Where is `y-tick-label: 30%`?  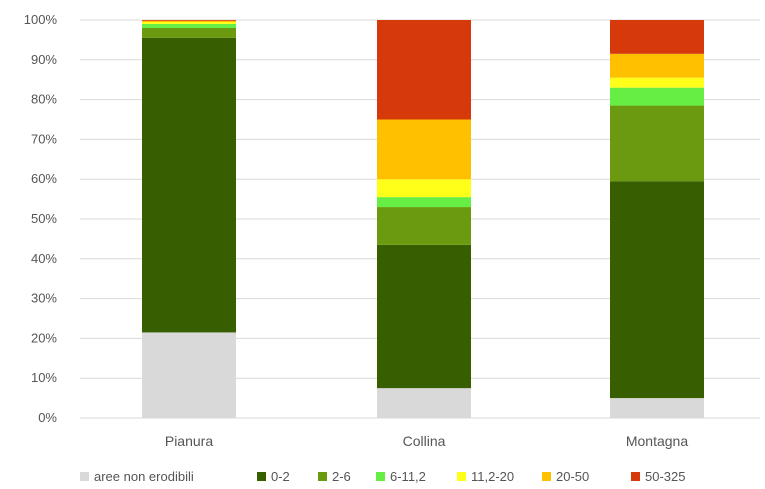
y-tick-label: 30% is located at coordinates (44, 298).